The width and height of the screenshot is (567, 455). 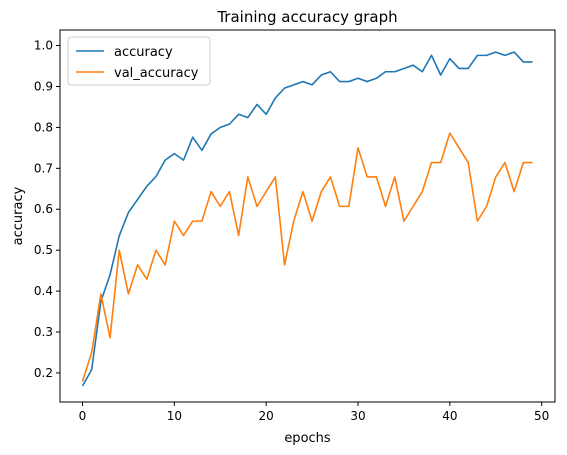 I want to click on x-tick-label: 0, so click(x=83, y=416).